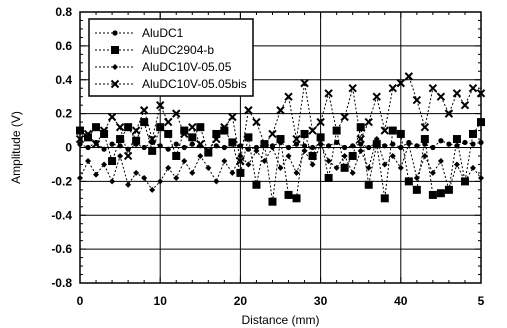  What do you see at coordinates (63, 114) in the screenshot?
I see `y-tick-label: 0.2` at bounding box center [63, 114].